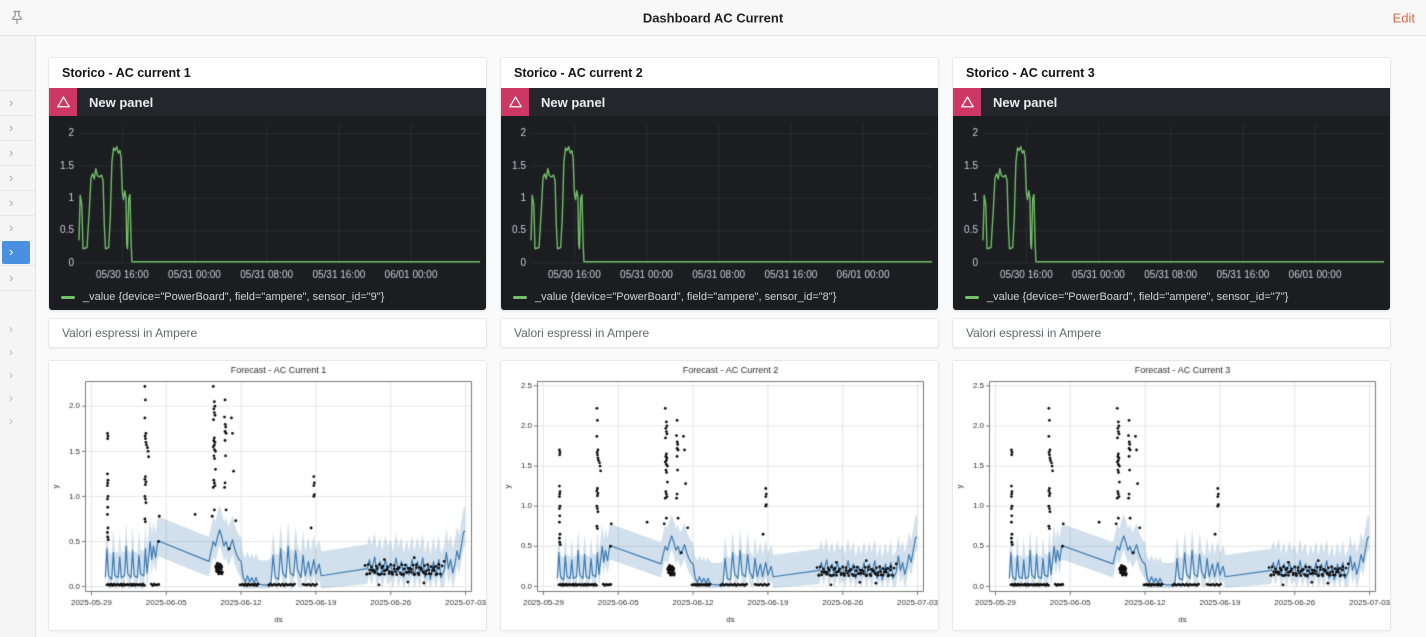 This screenshot has height=637, width=1426. I want to click on sidebar-nav: › › › › › › › › › › › › ›, so click(18, 336).